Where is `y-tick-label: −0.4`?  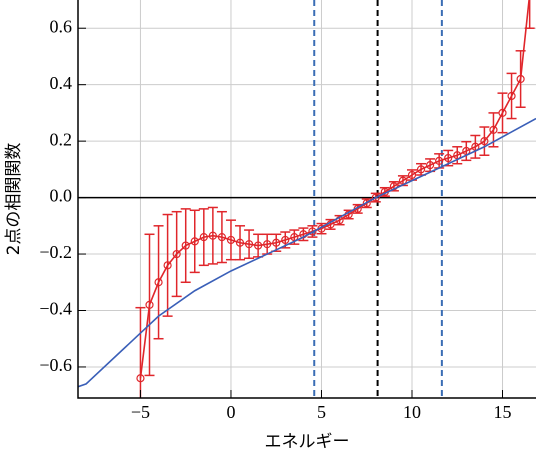
y-tick-label: −0.4 is located at coordinates (55, 309).